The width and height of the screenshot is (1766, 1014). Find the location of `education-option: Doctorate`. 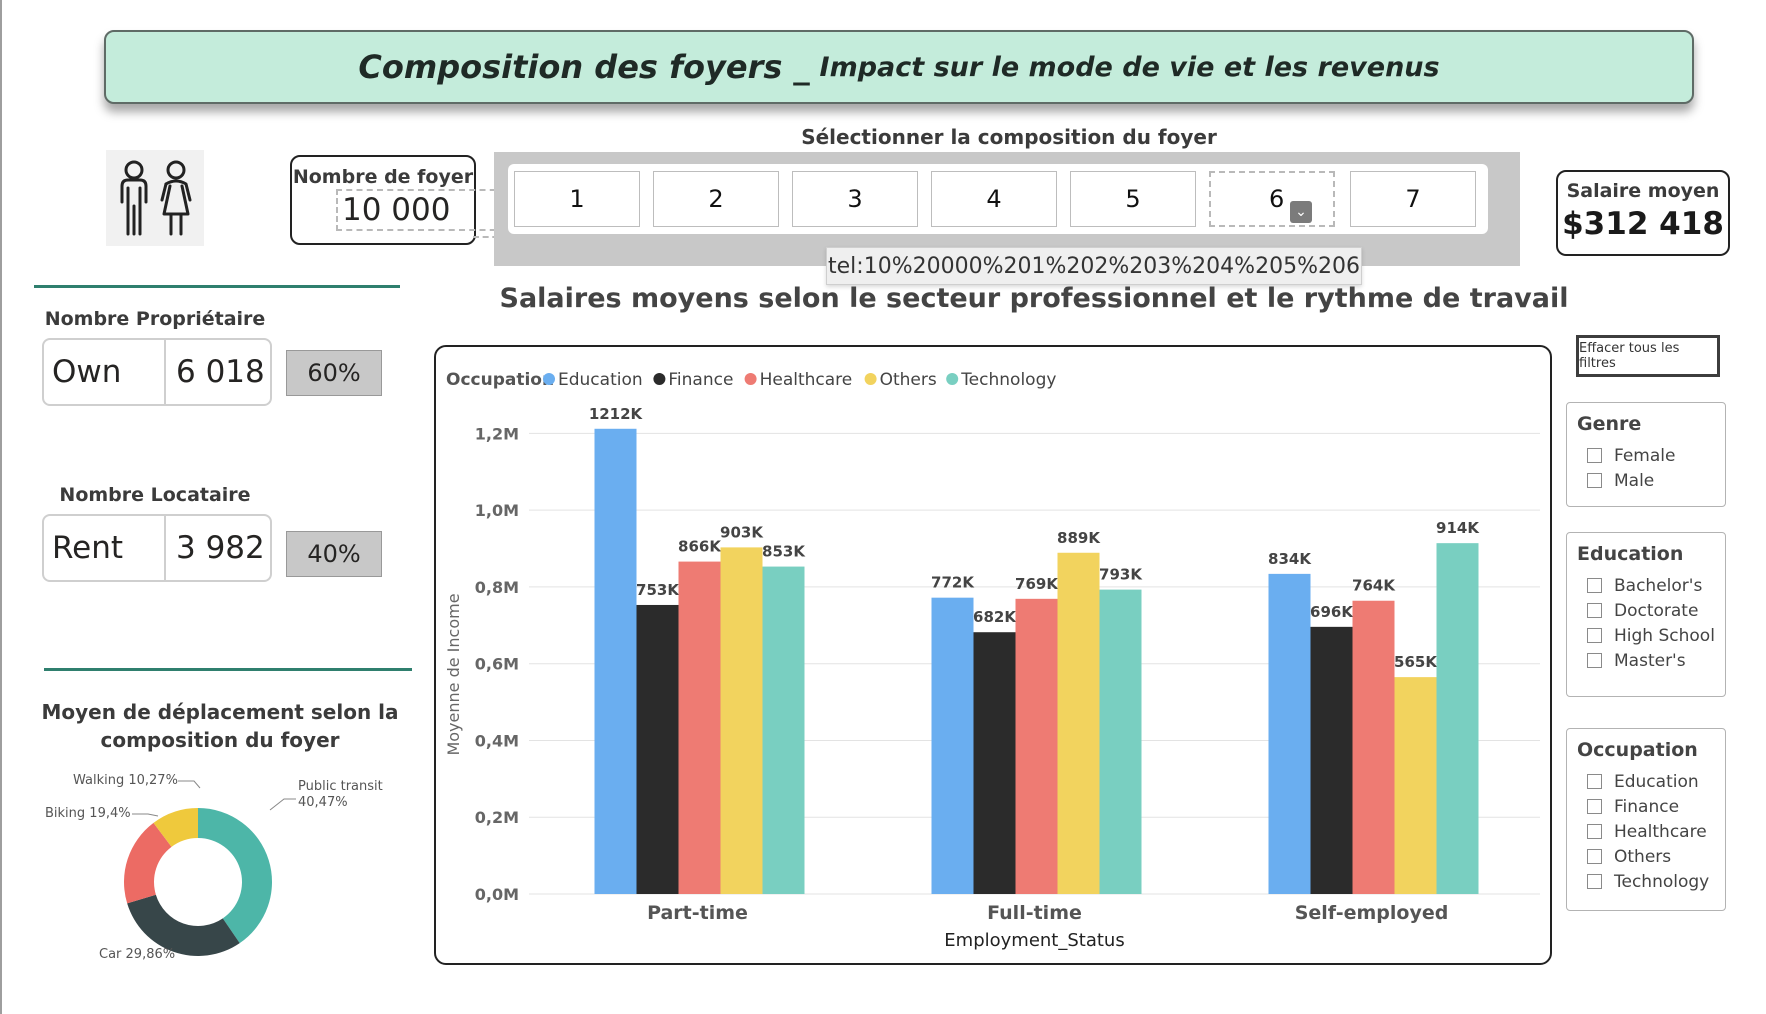

education-option: Doctorate is located at coordinates (1656, 610).